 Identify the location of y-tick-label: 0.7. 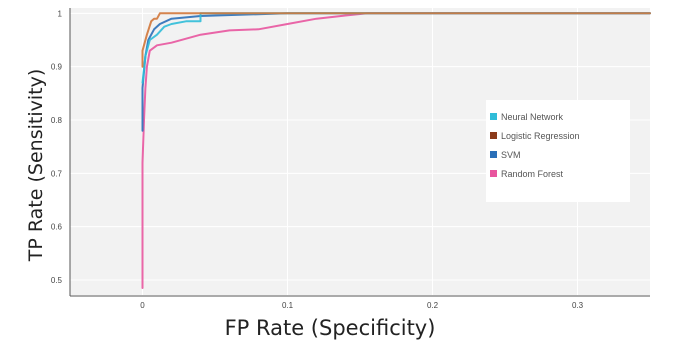
(57, 173).